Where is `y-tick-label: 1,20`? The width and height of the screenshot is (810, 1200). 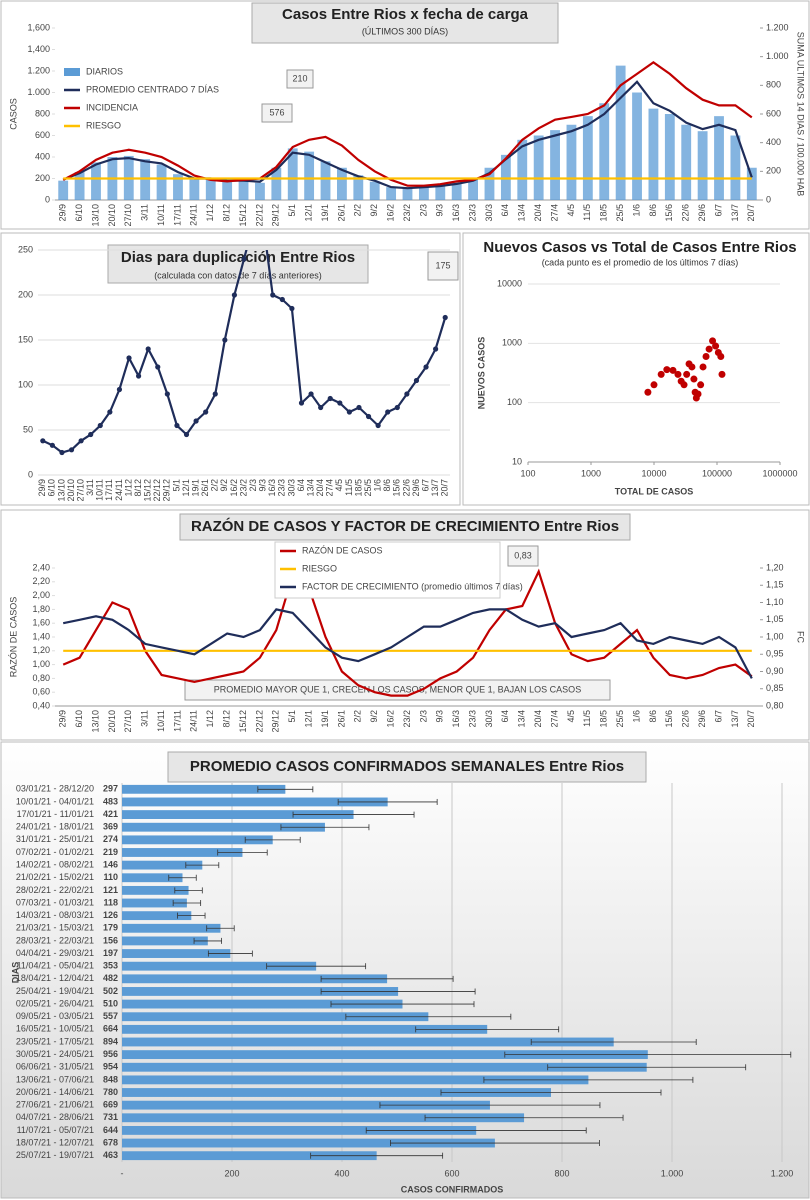 y-tick-label: 1,20 is located at coordinates (41, 650).